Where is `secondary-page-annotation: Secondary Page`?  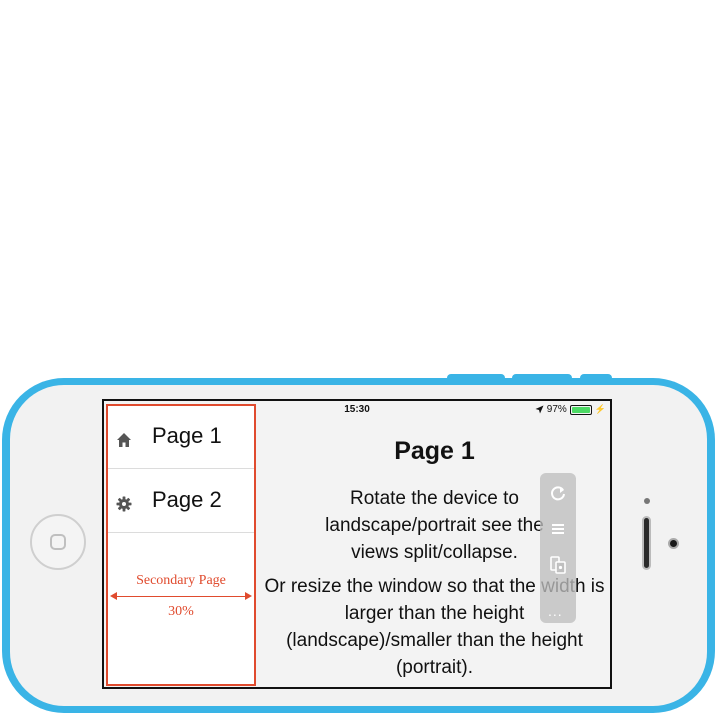
secondary-page-annotation: Secondary Page is located at coordinates (181, 580).